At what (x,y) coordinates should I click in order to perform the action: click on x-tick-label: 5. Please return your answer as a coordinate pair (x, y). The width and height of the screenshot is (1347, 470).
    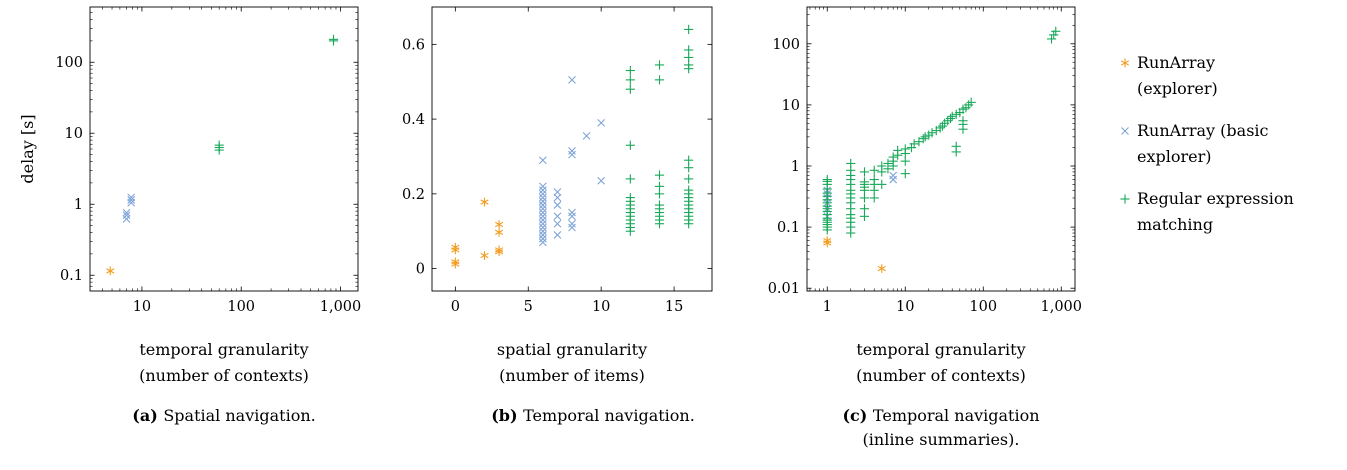
    Looking at the image, I should click on (528, 307).